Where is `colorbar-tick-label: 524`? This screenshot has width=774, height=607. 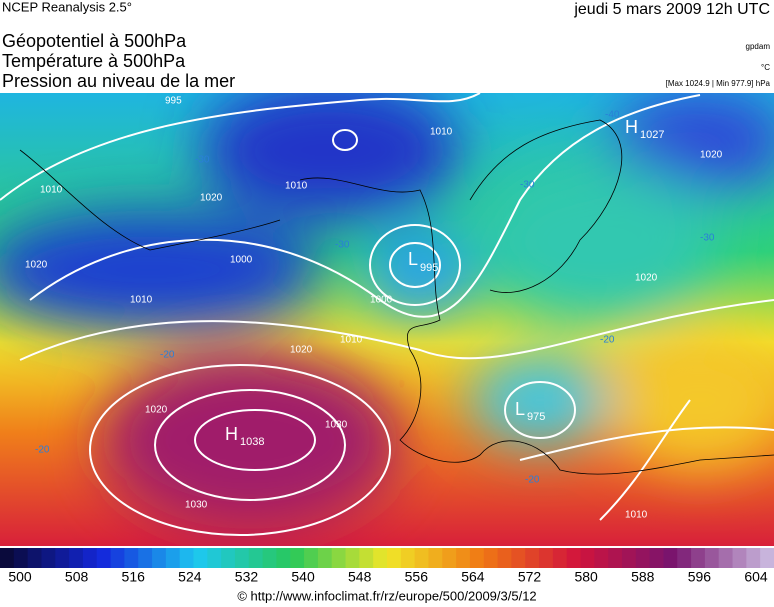
colorbar-tick-label: 524 is located at coordinates (190, 577).